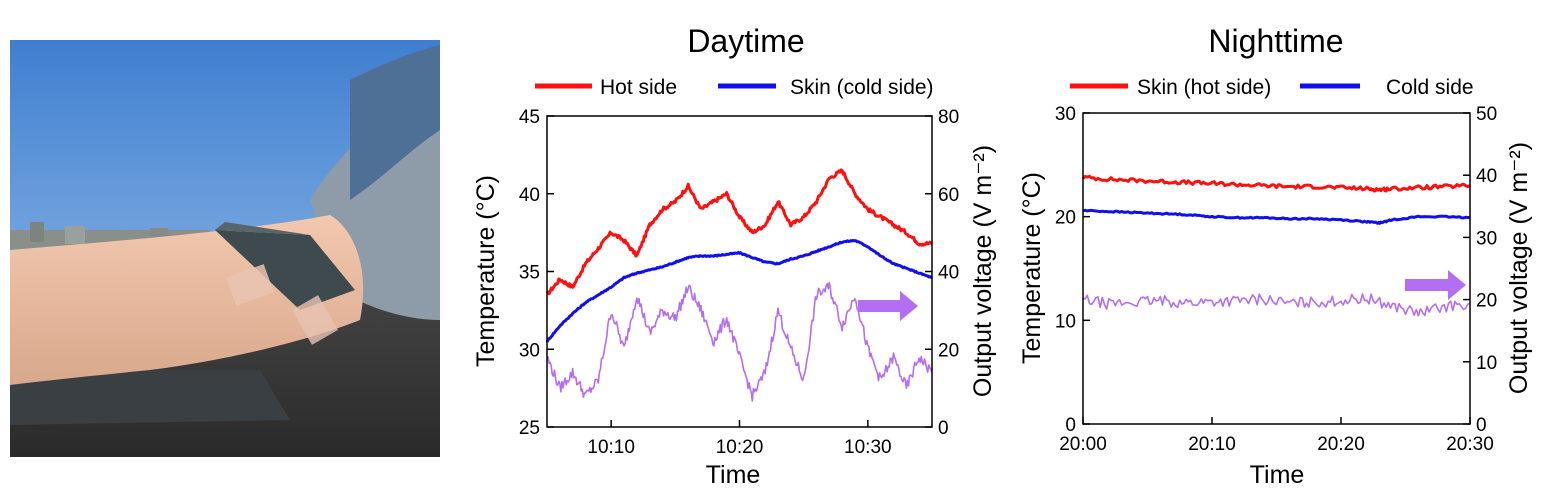  I want to click on y-tick-label: 10, so click(1065, 321).